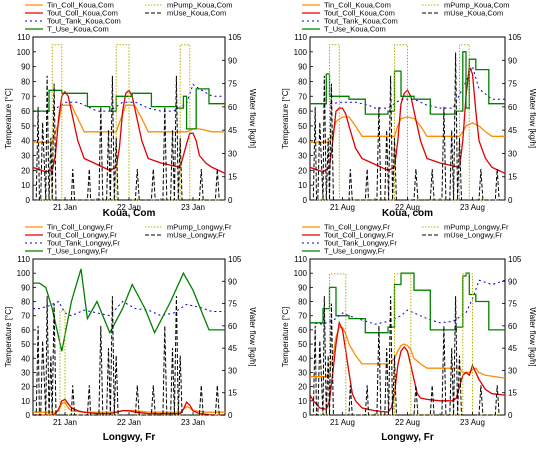 The image size is (550, 450). What do you see at coordinates (25, 96) in the screenshot?
I see `y-tick-label: 70` at bounding box center [25, 96].